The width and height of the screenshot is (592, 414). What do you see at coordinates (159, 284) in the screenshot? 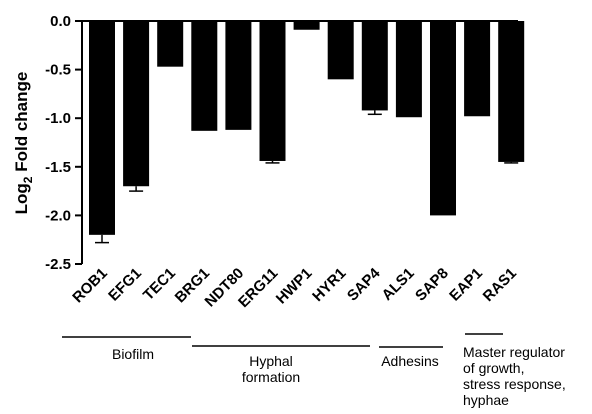
I see `x-tick-label-tec1: TEC1` at bounding box center [159, 284].